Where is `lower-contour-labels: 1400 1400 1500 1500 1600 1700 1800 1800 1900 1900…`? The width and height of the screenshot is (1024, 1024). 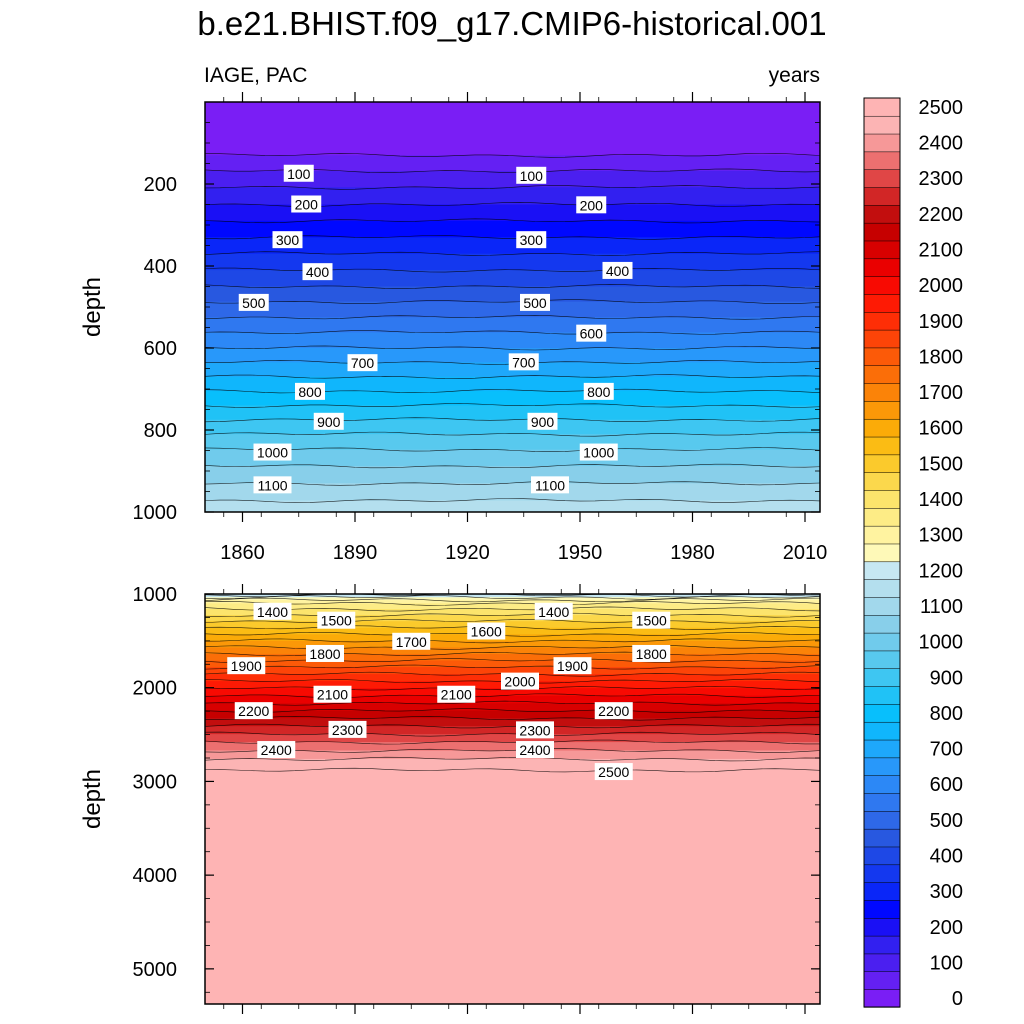 lower-contour-labels: 1400 1400 1500 1500 1600 1700 1800 1800 1900 1900… is located at coordinates (449, 691).